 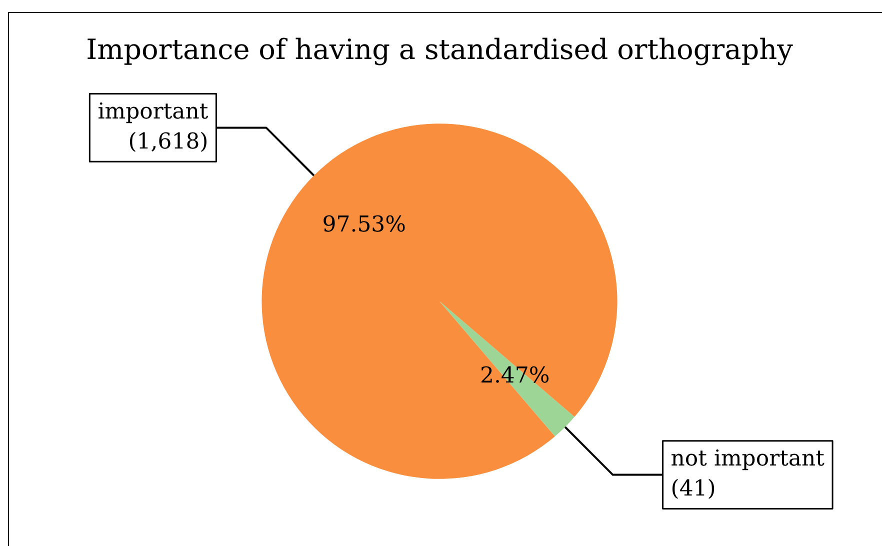 What do you see at coordinates (747, 474) in the screenshot?
I see `slice-label: not important (41)` at bounding box center [747, 474].